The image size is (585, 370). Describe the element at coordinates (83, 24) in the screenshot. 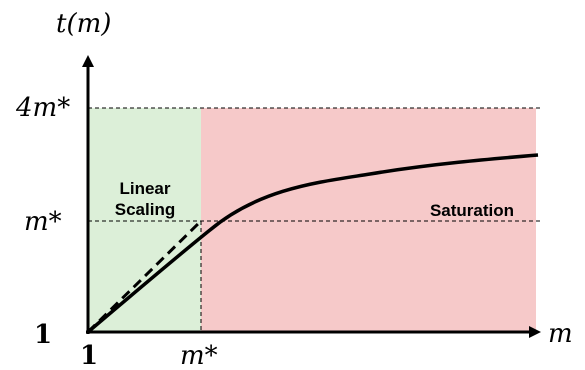

I see `y-axis-label: t(m)` at that location.